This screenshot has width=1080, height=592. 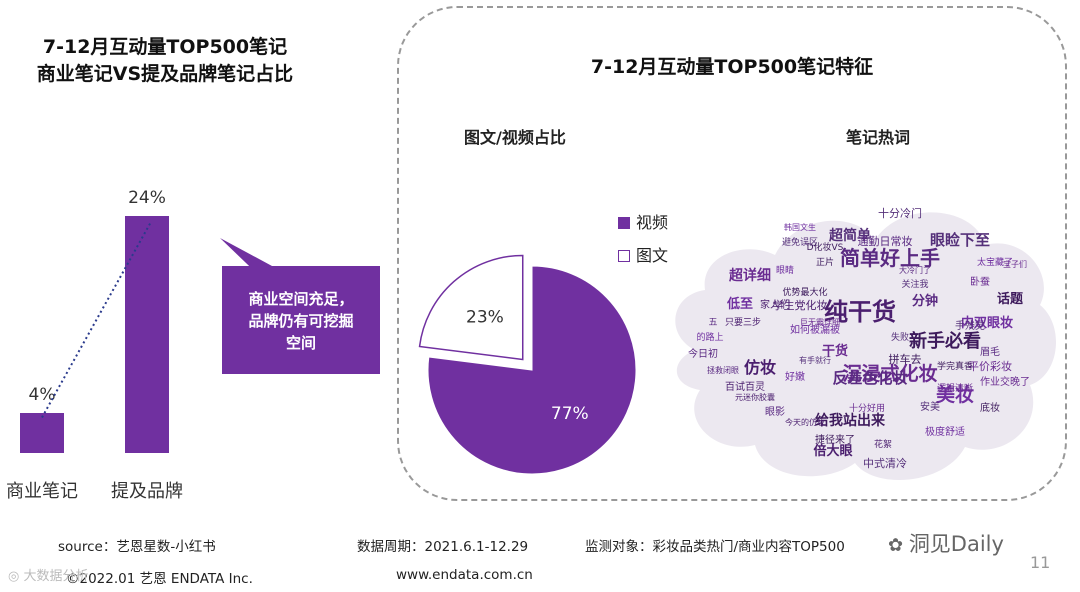 What do you see at coordinates (56, 576) in the screenshot?
I see `corner-watermark-text: 大数据分析` at bounding box center [56, 576].